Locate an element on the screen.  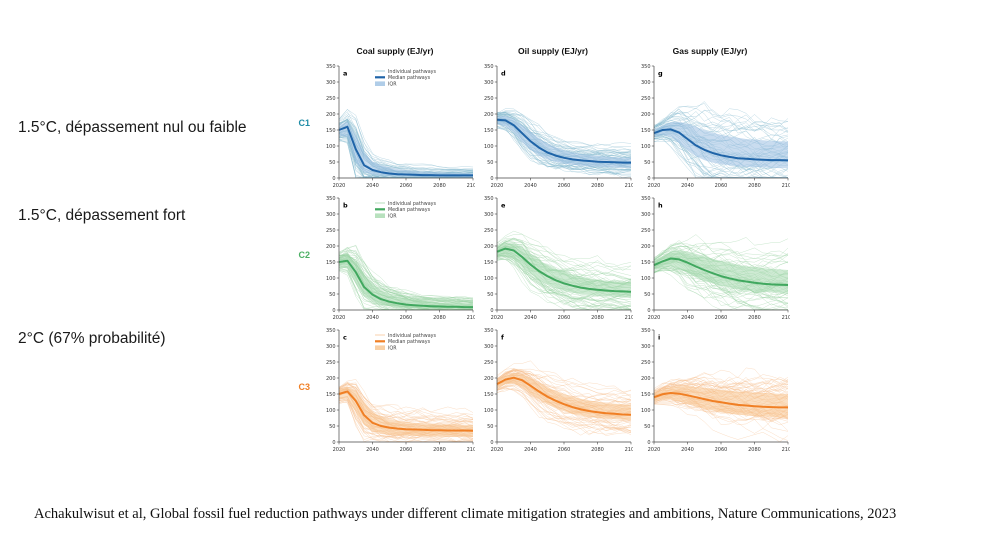
scenario-tag-c2: C2 is located at coordinates (304, 255).